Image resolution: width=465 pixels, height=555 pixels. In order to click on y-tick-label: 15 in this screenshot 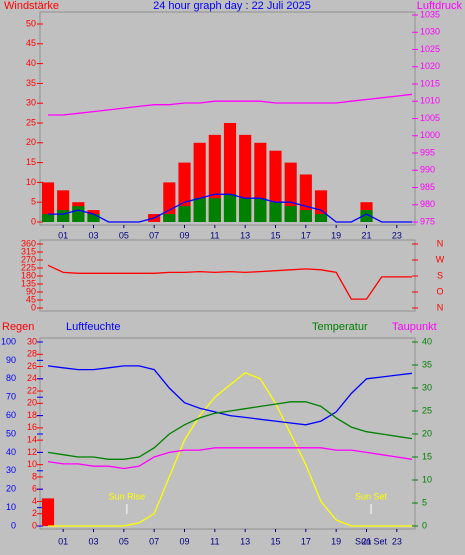, I will do `click(31, 162)`.